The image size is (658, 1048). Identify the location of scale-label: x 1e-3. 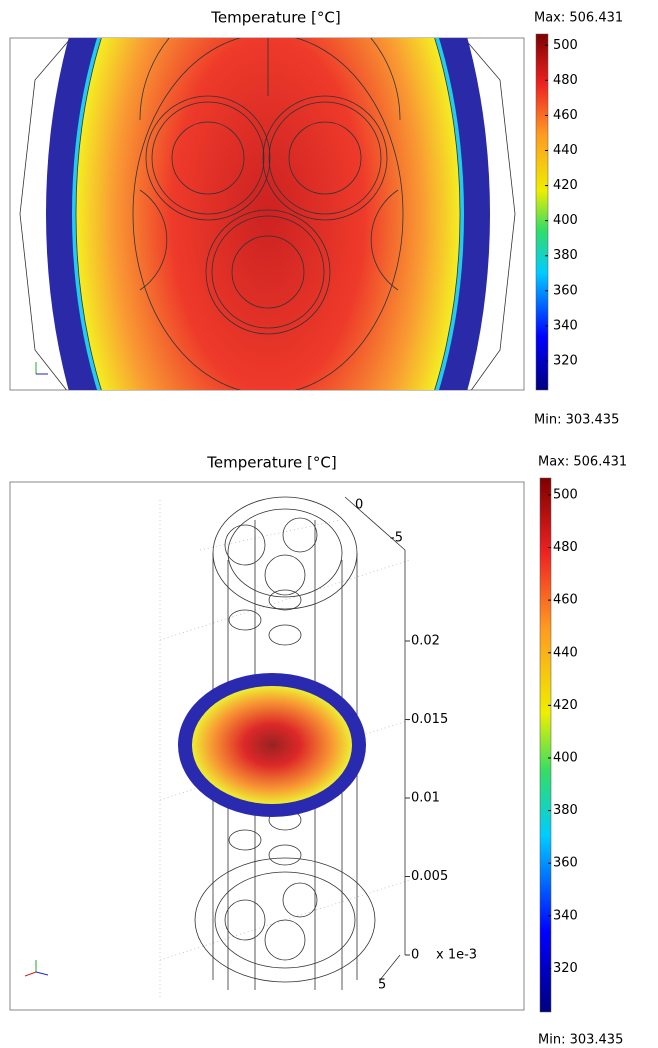
(456, 955).